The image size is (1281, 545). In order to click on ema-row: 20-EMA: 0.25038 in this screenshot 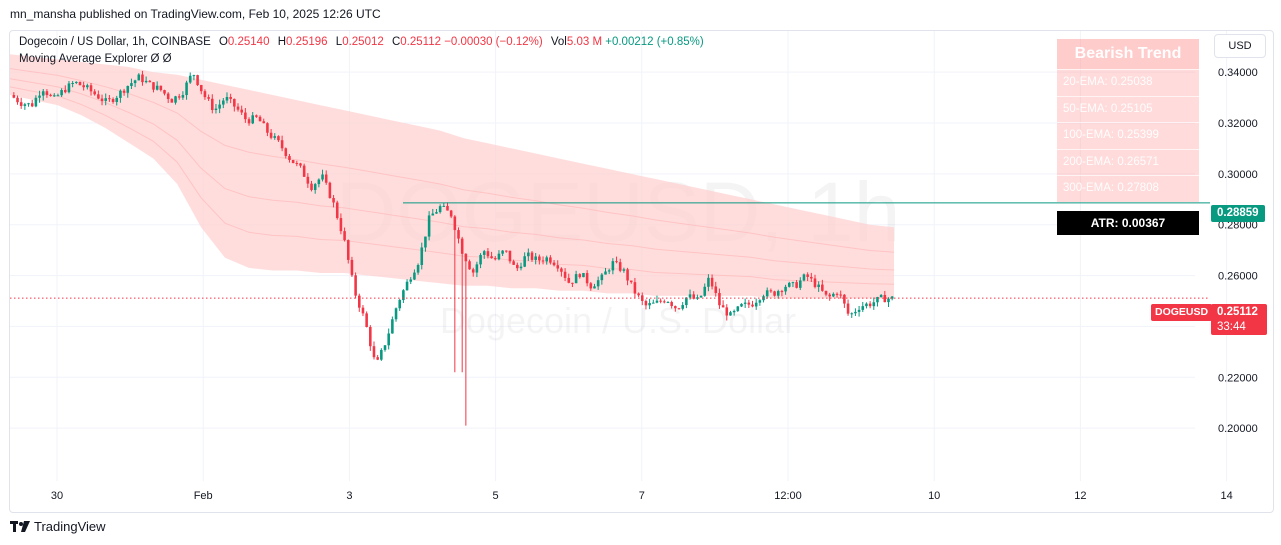, I will do `click(1128, 82)`.